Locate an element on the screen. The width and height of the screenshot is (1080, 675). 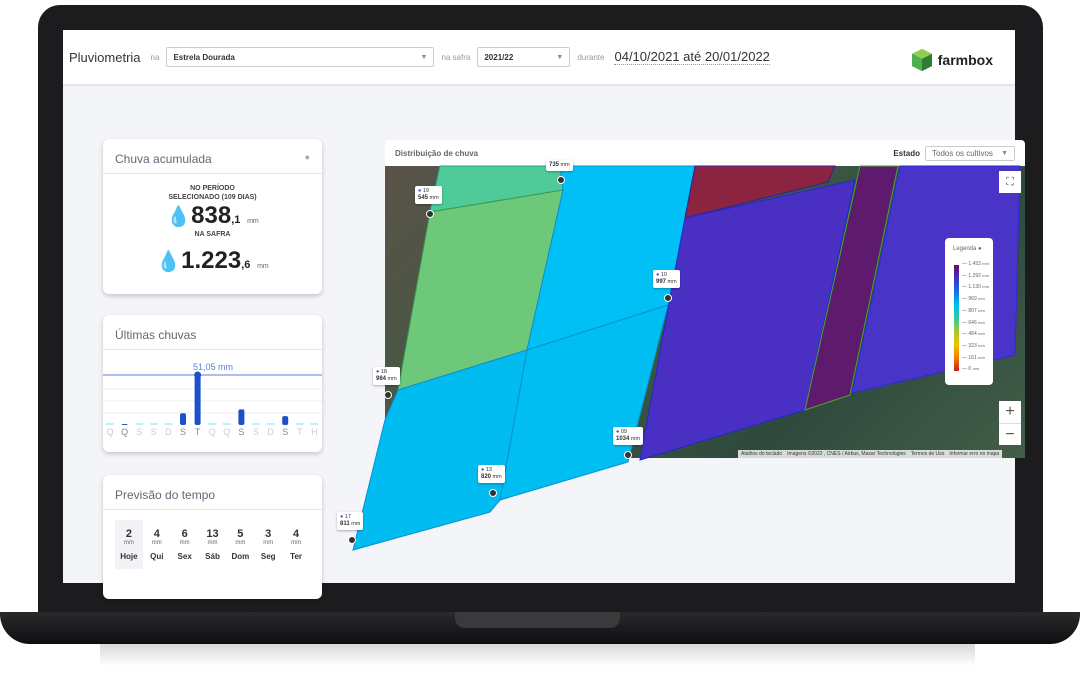
safra-decimal: ,6 is located at coordinates (246, 265).